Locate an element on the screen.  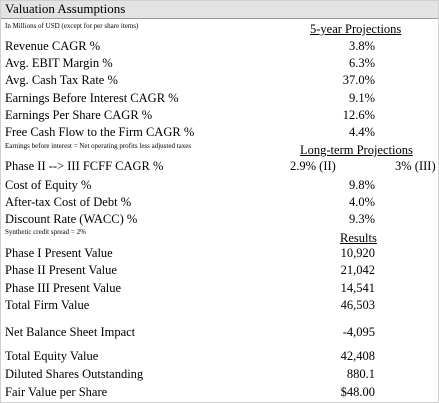
row-value: 3% (III) is located at coordinates (415, 166).